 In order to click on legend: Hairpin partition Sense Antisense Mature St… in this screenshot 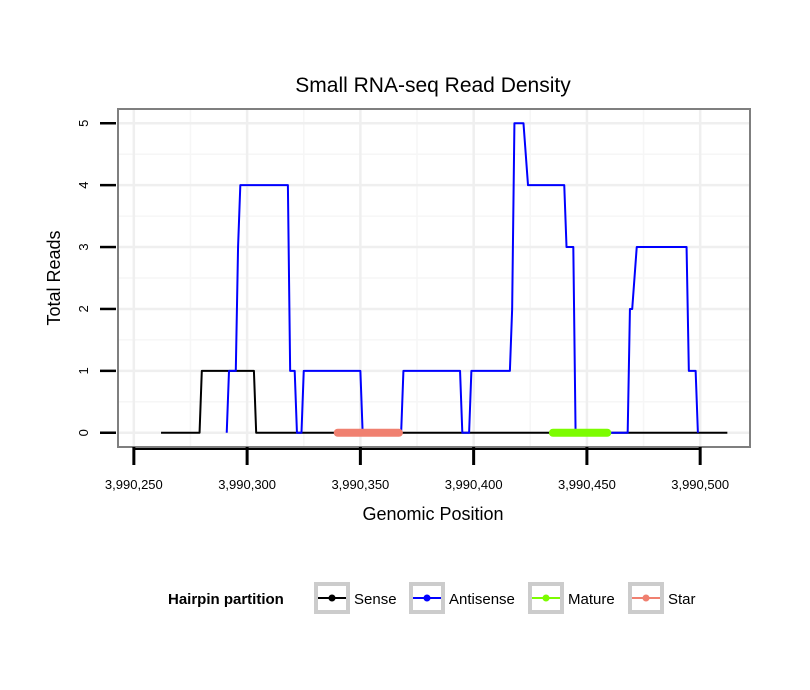, I will do `click(432, 598)`.